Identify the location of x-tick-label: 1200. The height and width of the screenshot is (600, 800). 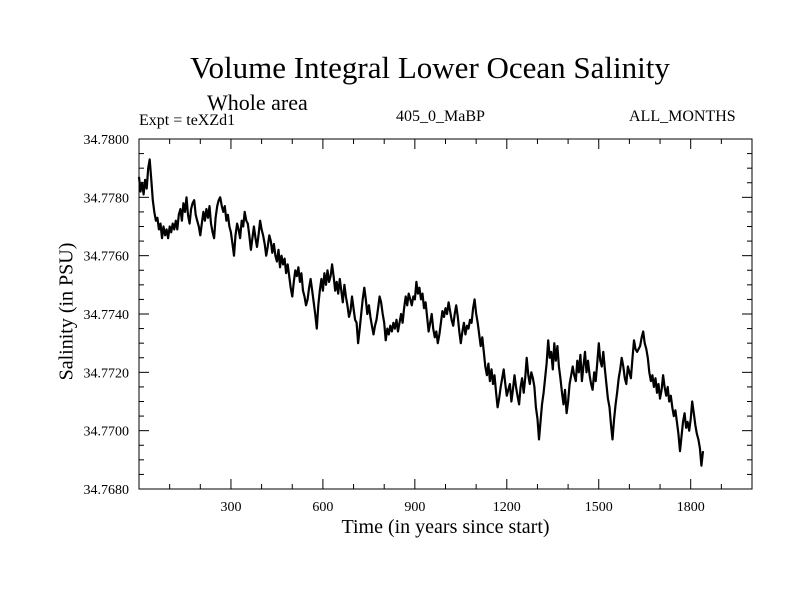
(507, 507).